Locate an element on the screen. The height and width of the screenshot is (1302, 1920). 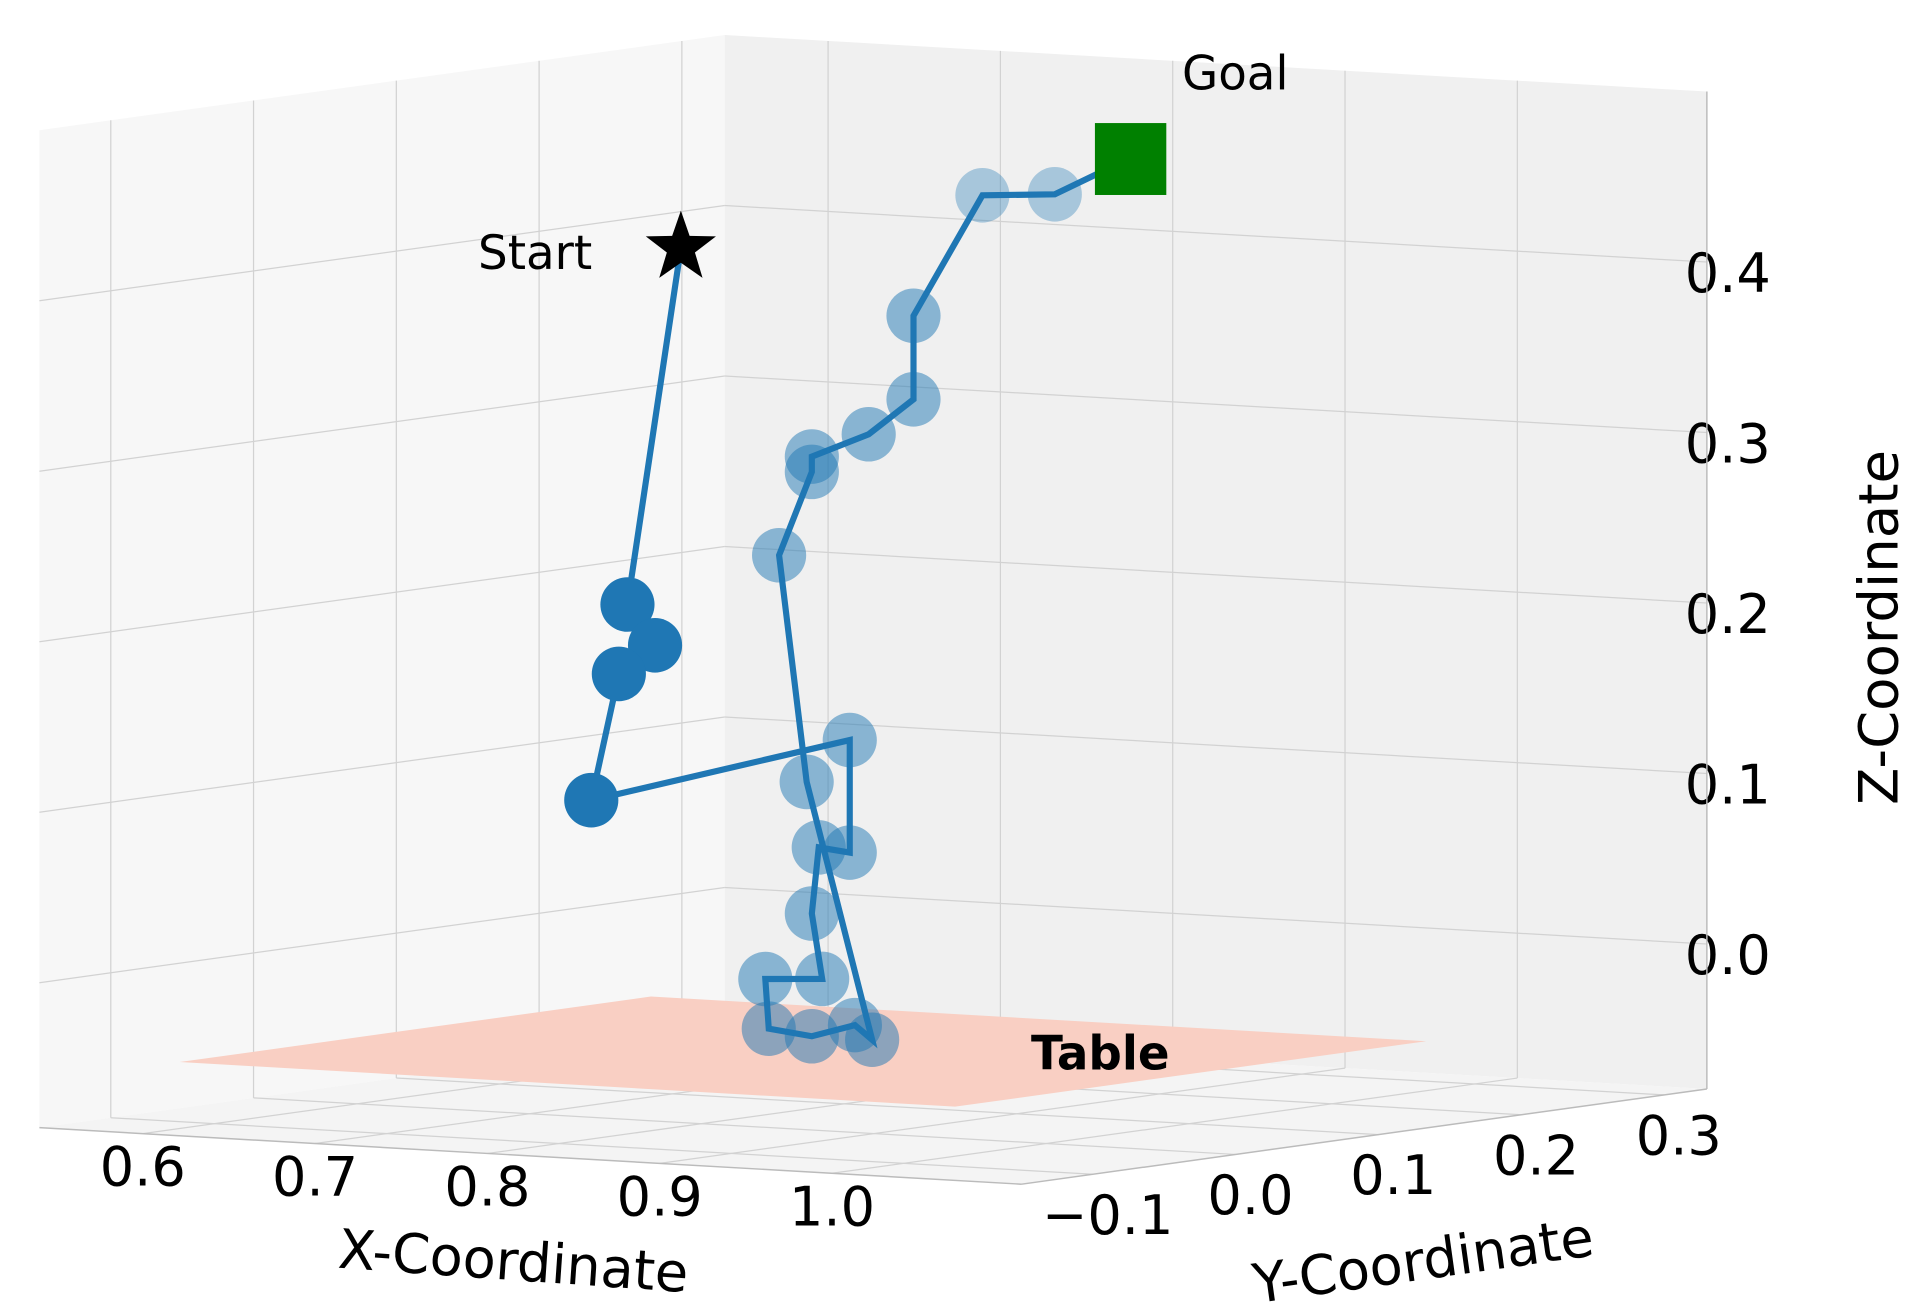
y-tick-label: −0.1 is located at coordinates (1107, 1215).